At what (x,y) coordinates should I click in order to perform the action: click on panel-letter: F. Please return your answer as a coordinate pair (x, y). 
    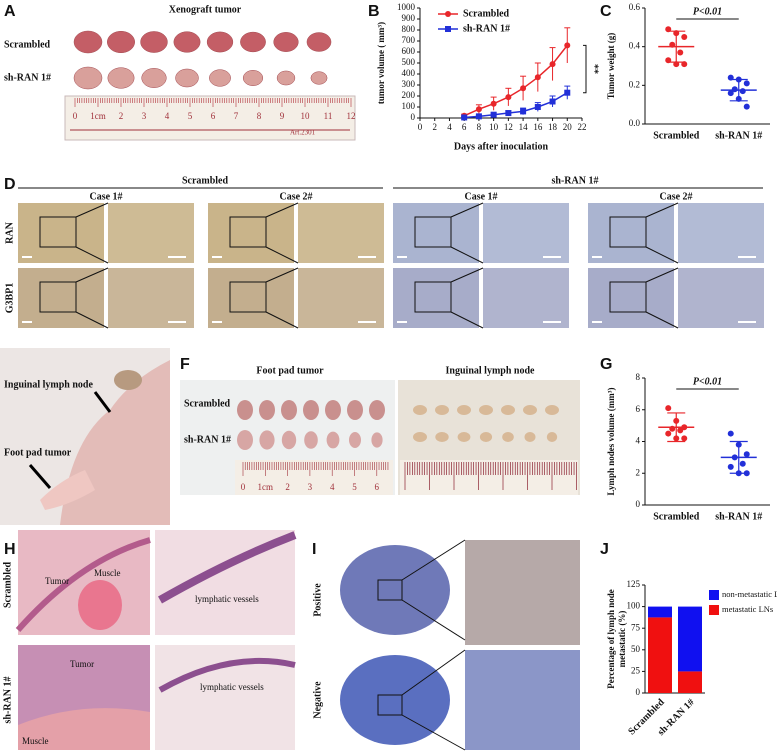
    Looking at the image, I should click on (185, 364).